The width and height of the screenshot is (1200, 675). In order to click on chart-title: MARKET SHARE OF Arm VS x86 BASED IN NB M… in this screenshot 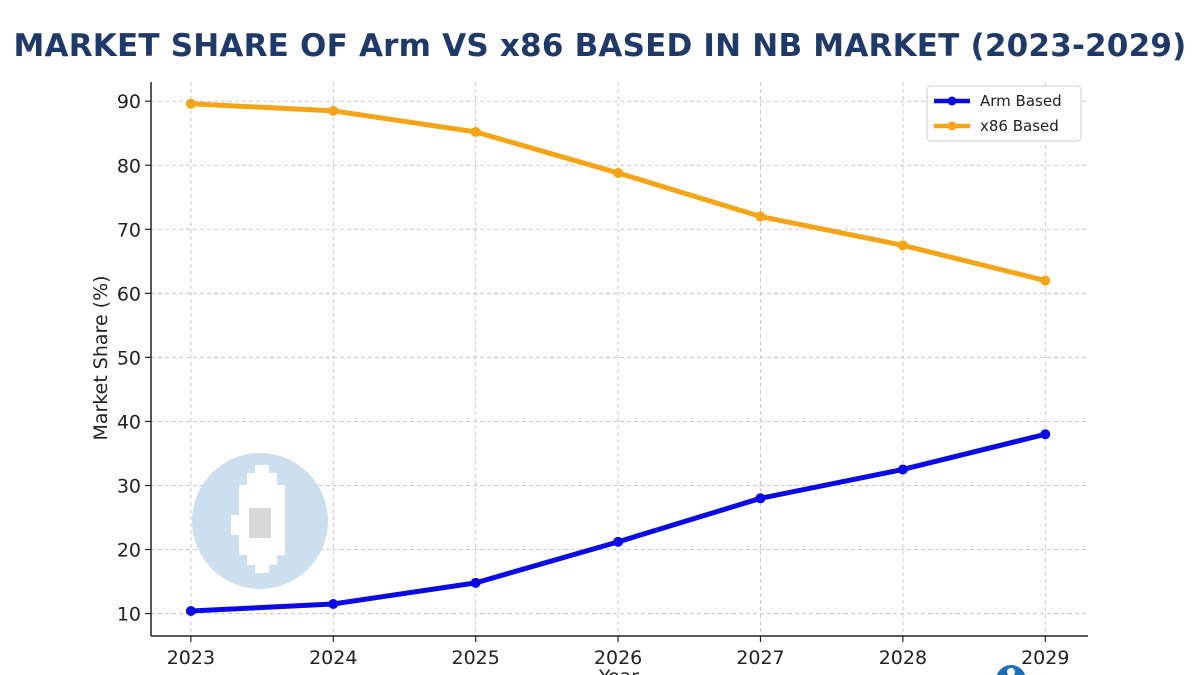, I will do `click(600, 46)`.